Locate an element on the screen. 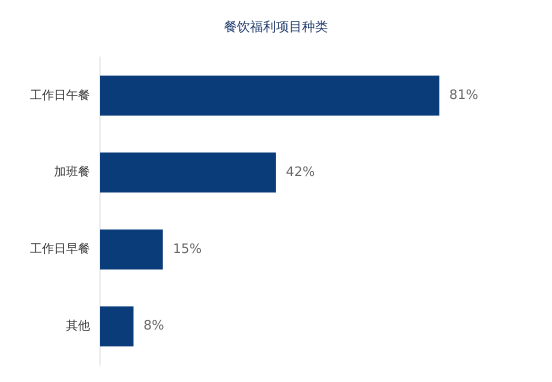 The height and width of the screenshot is (382, 552). data-label: 15% is located at coordinates (187, 249).